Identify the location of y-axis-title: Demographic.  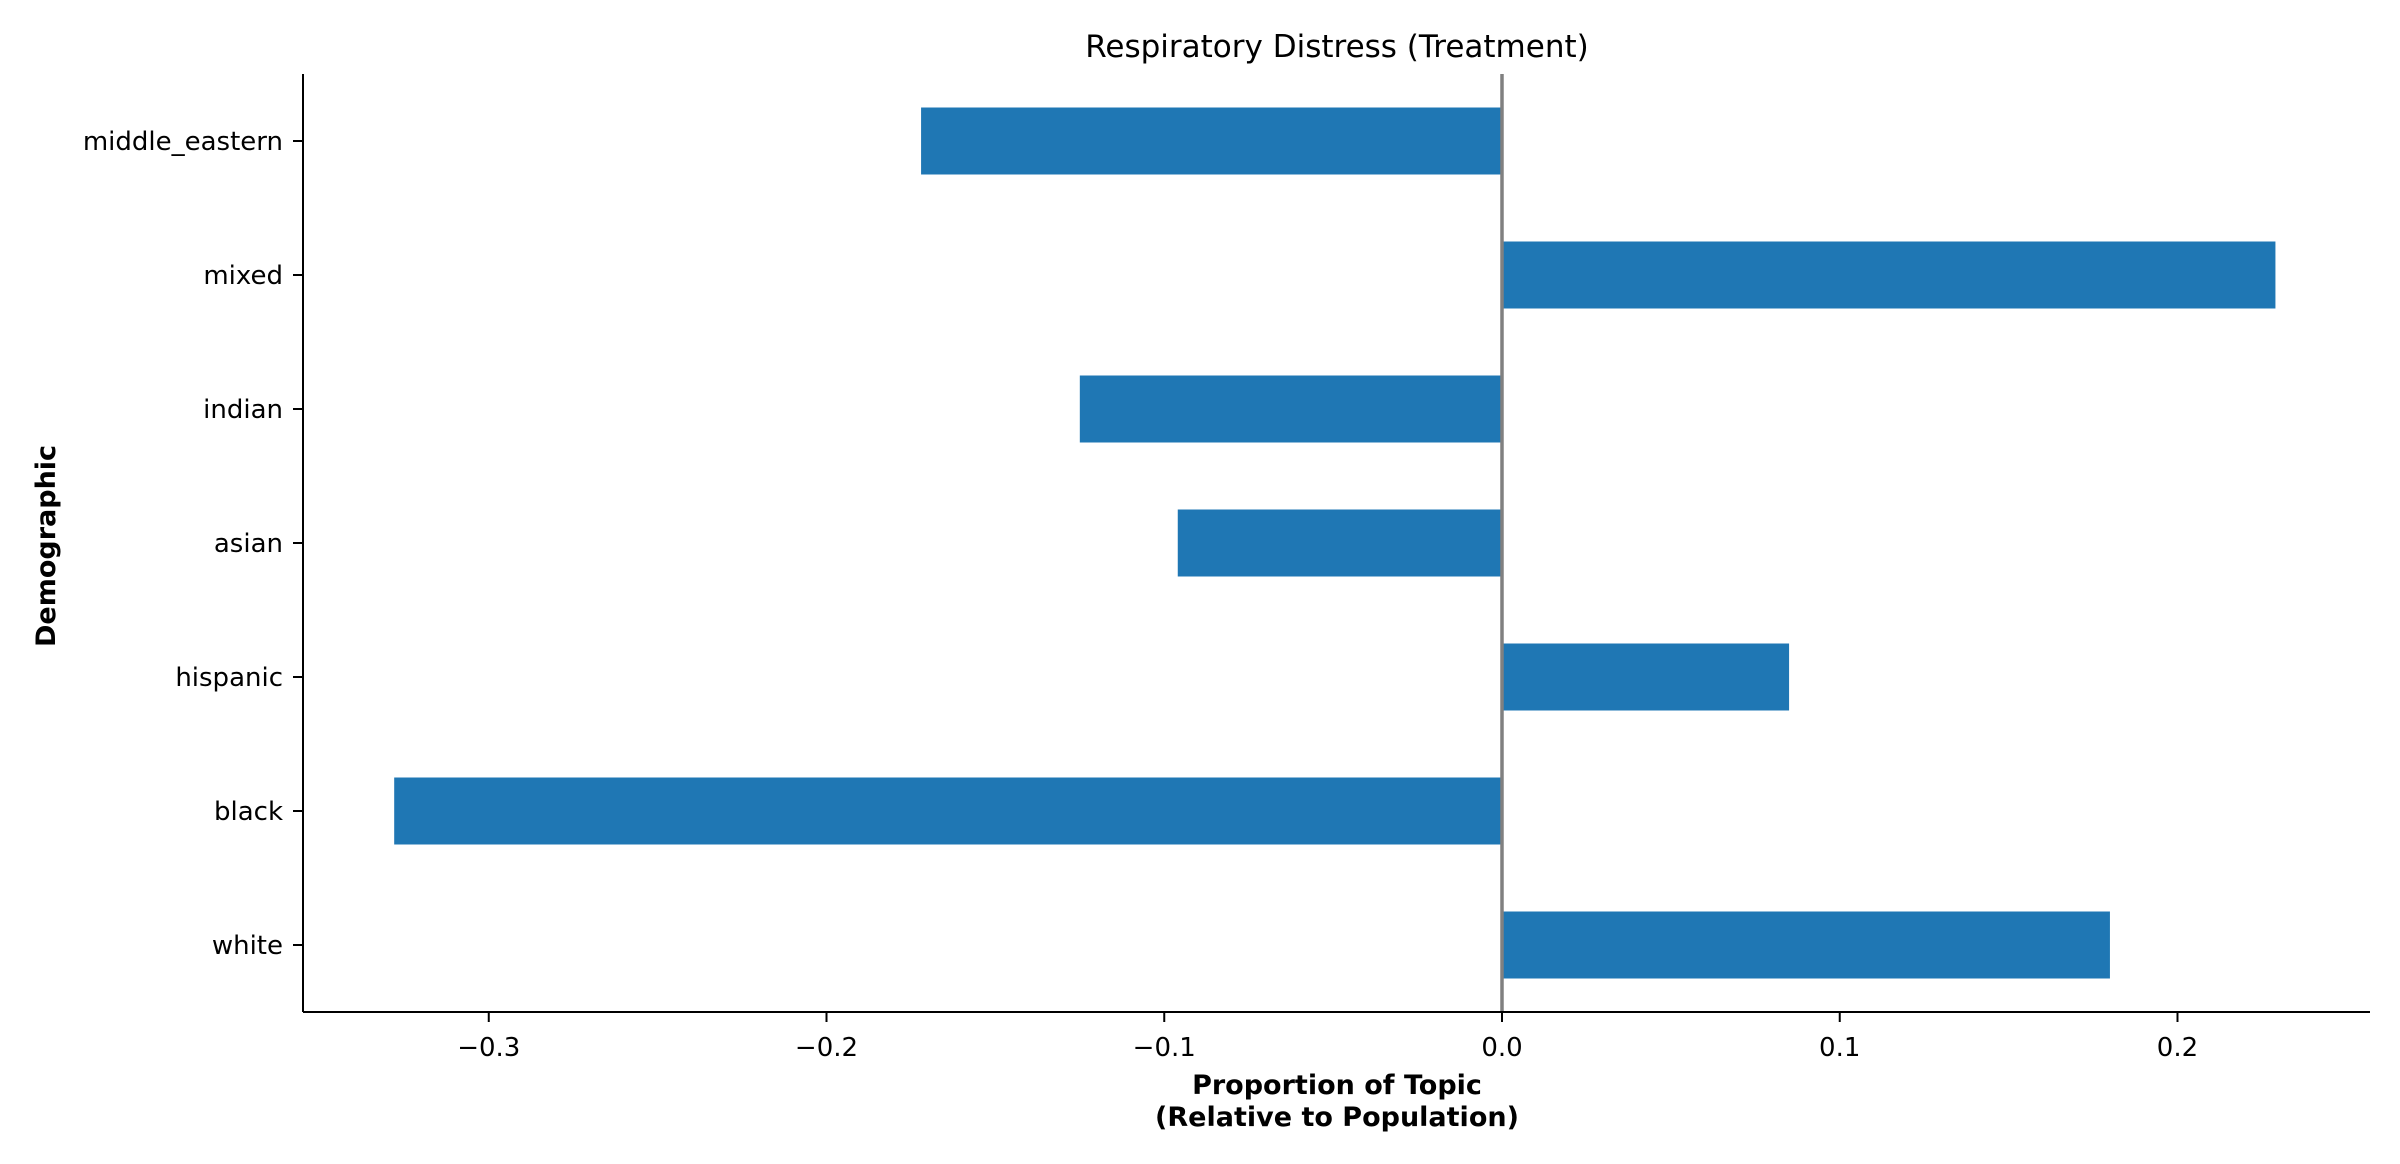
(46, 546).